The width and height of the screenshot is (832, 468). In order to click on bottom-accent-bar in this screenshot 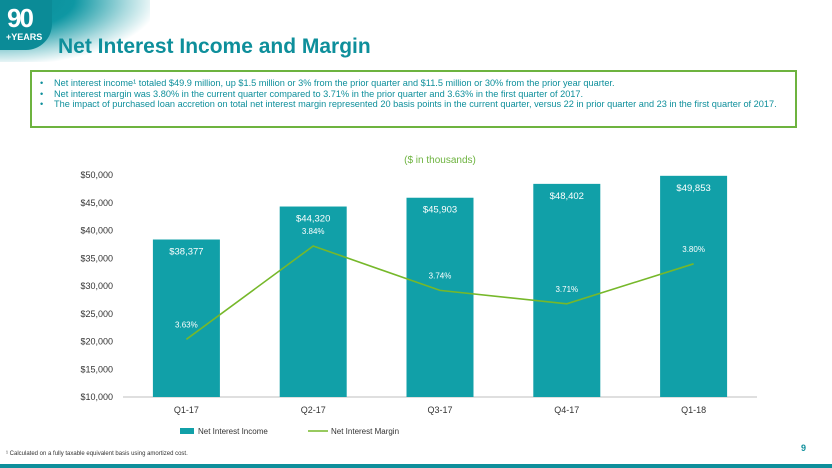, I will do `click(416, 466)`.